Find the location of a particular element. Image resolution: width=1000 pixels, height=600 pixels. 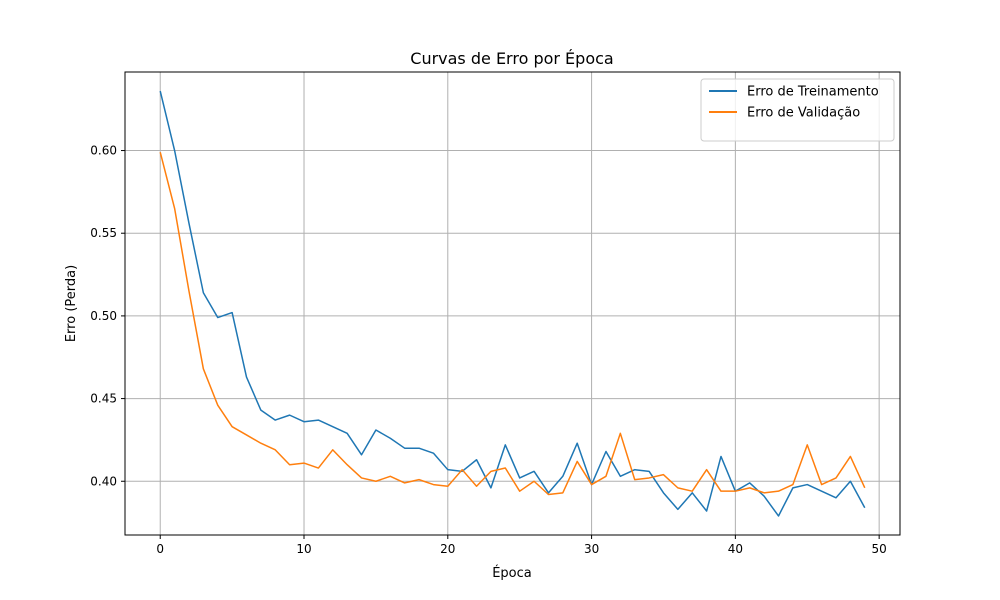

y-axis-ticks: 0.40 0.45 0.50 0.55 0.60 is located at coordinates (107, 316).